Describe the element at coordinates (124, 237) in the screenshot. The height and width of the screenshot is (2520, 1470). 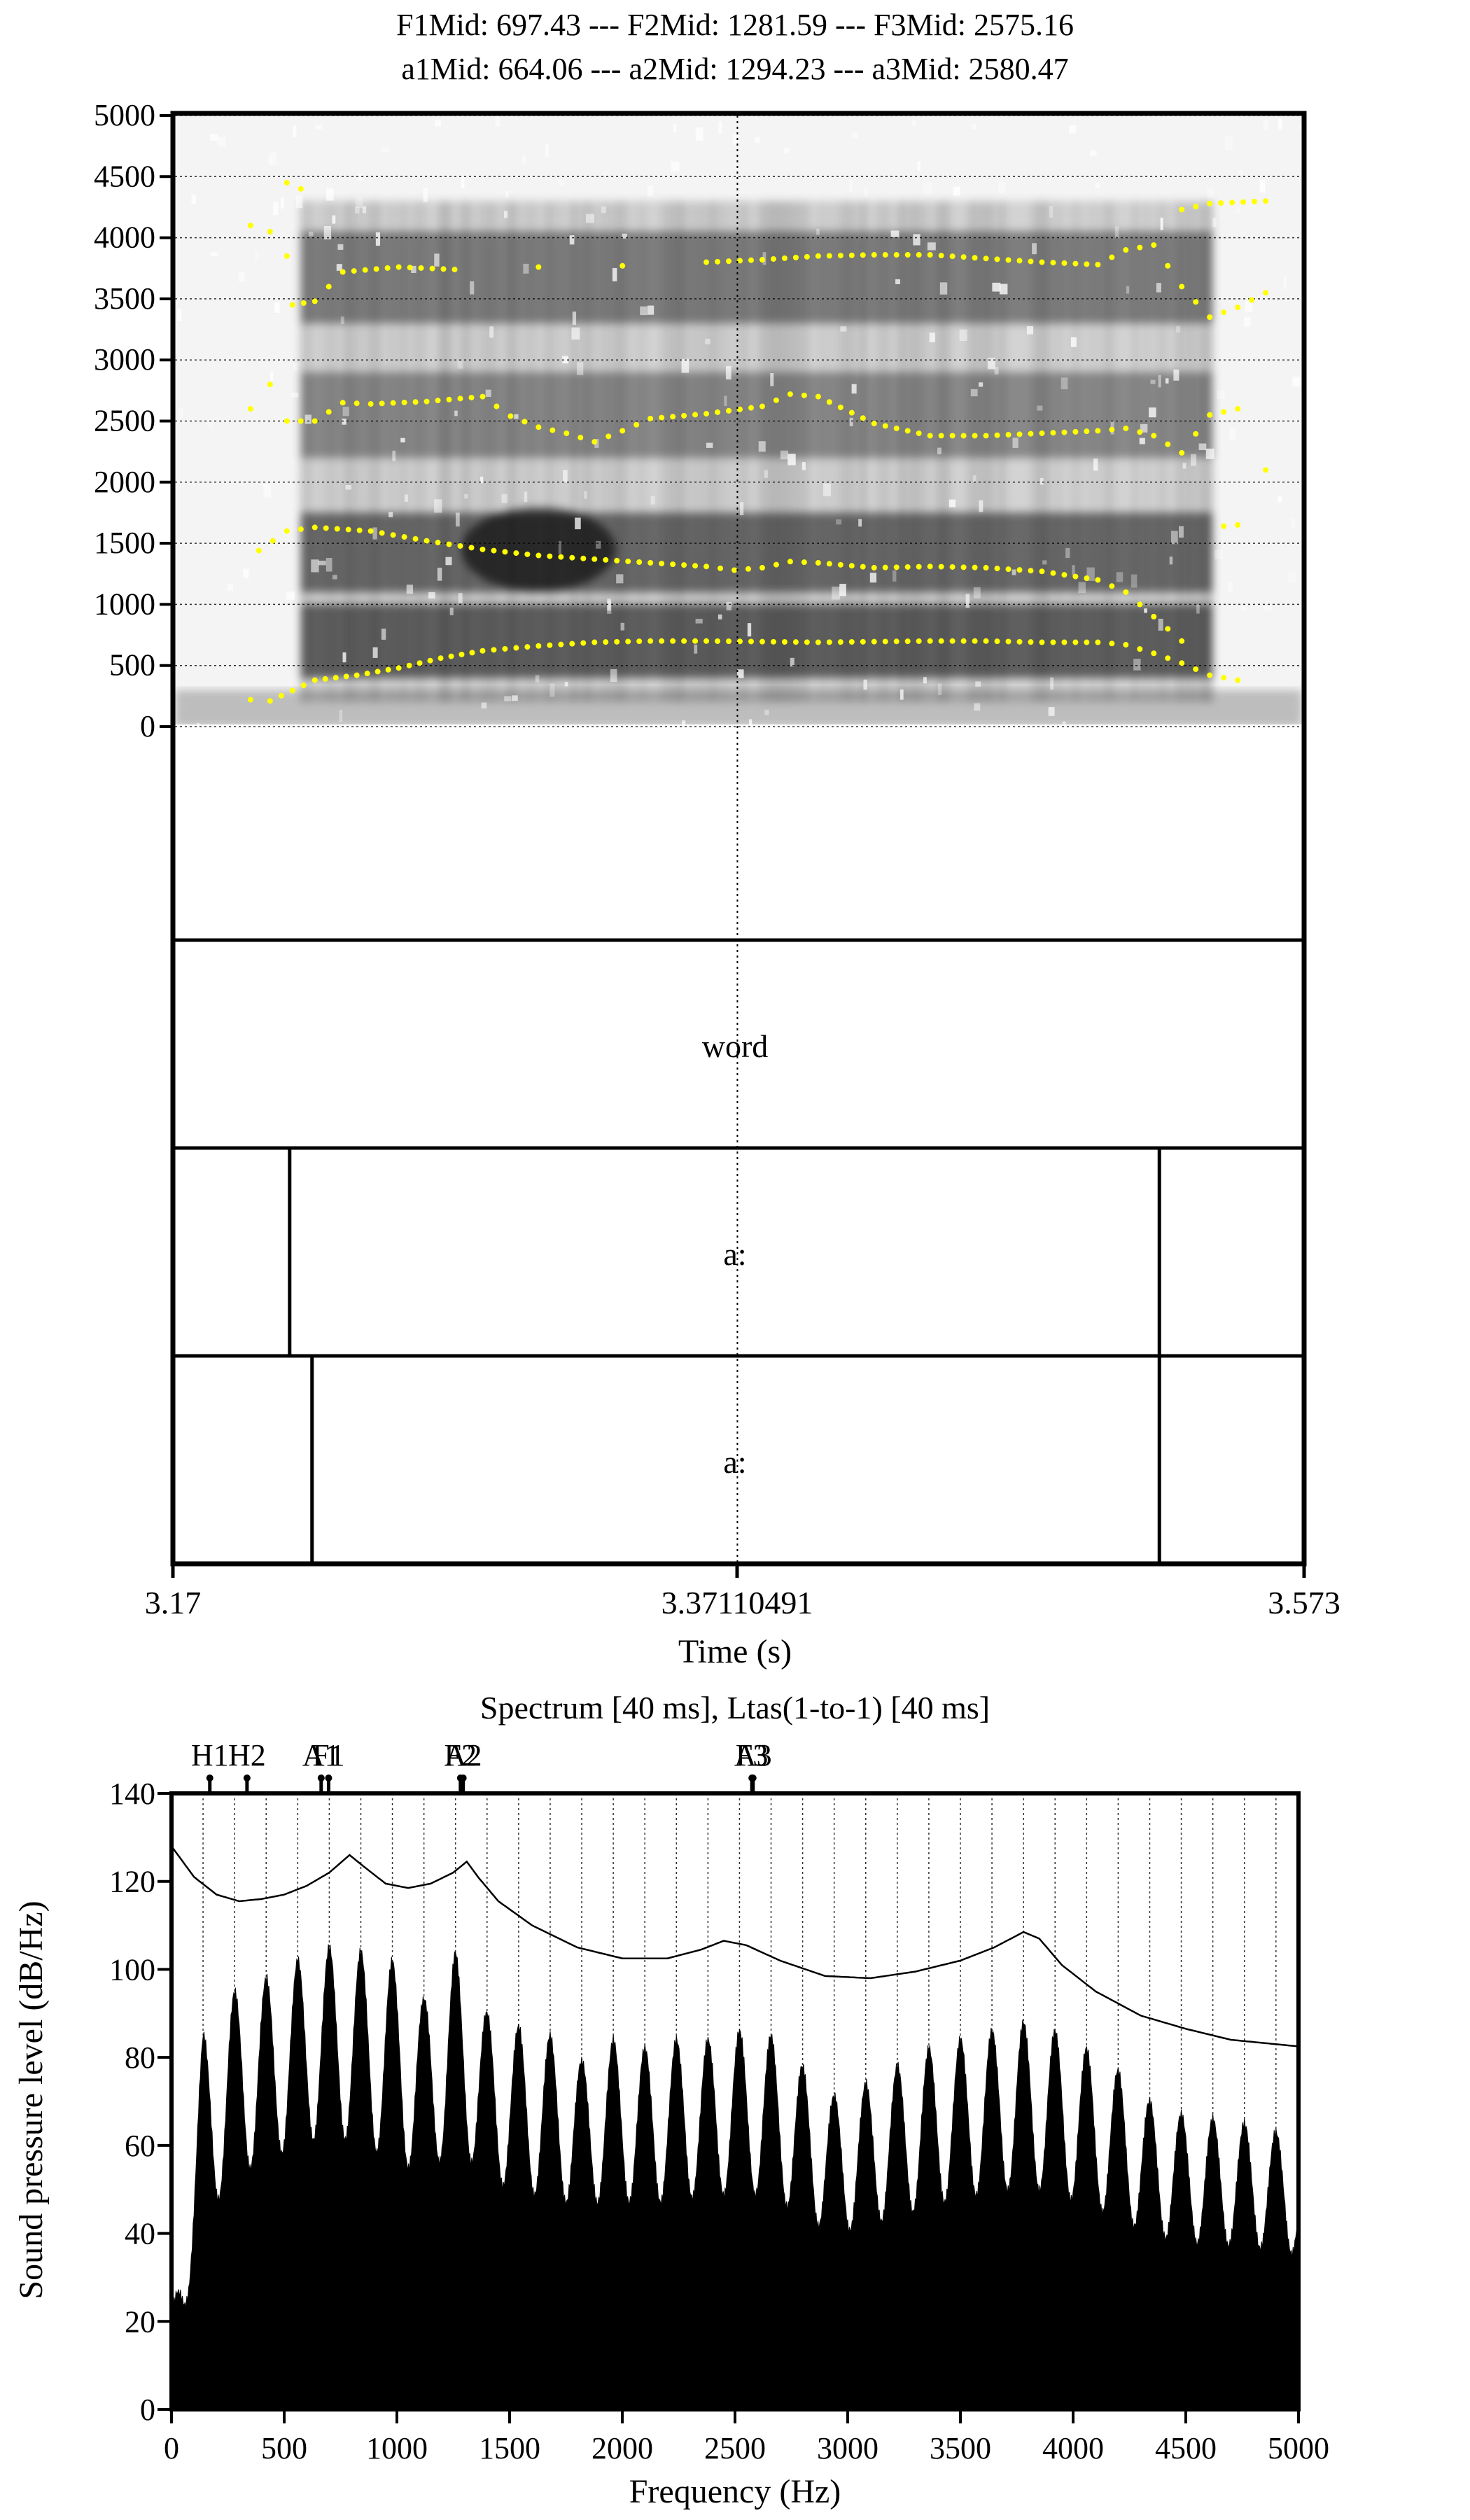
I see `freq-tick-label: 4000` at that location.